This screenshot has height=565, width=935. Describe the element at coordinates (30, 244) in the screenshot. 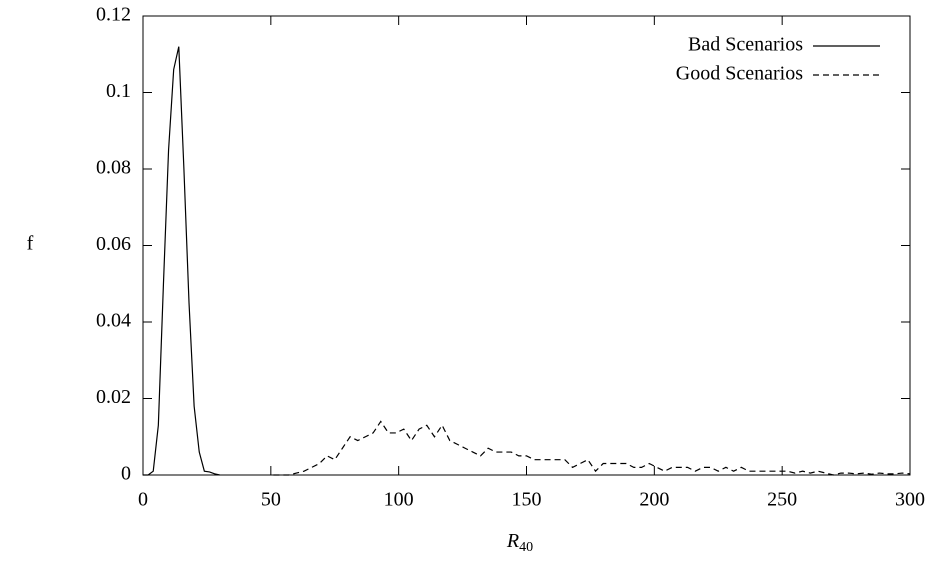

I see `y-axis-label: f` at that location.